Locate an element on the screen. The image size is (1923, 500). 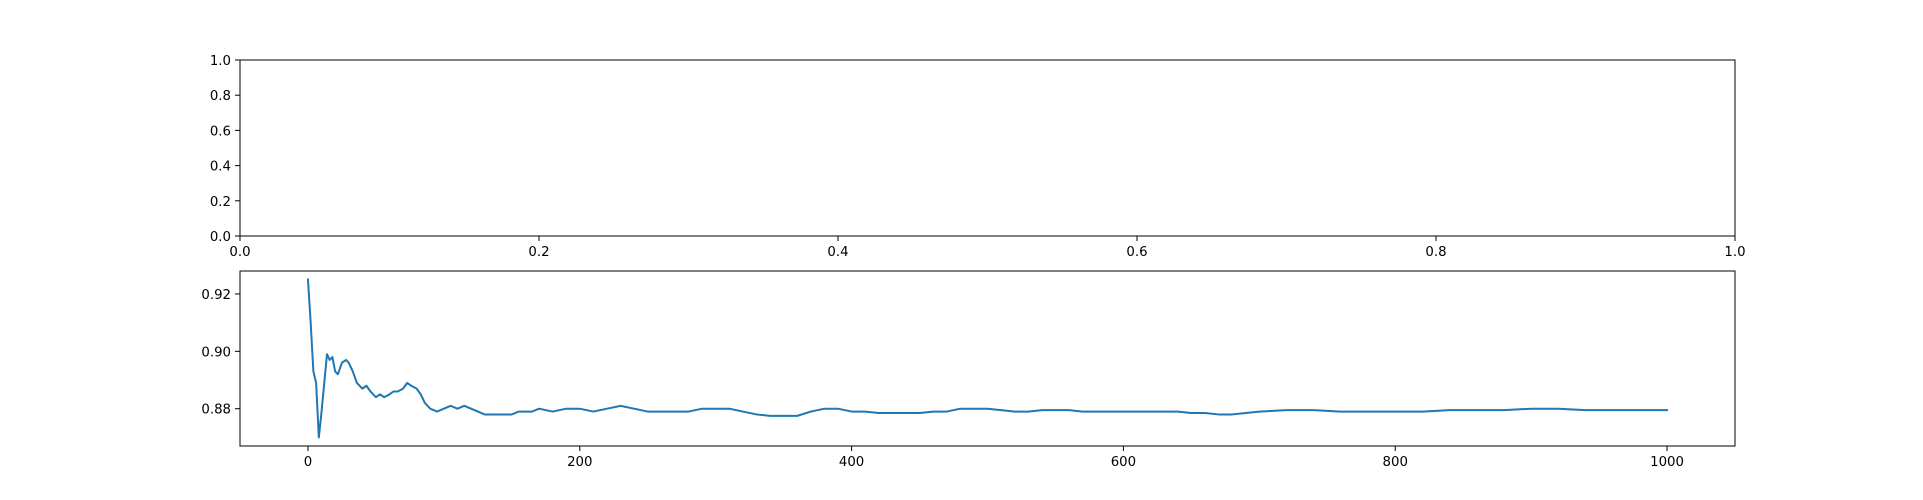
x-tick-label: 1000 is located at coordinates (1667, 462).